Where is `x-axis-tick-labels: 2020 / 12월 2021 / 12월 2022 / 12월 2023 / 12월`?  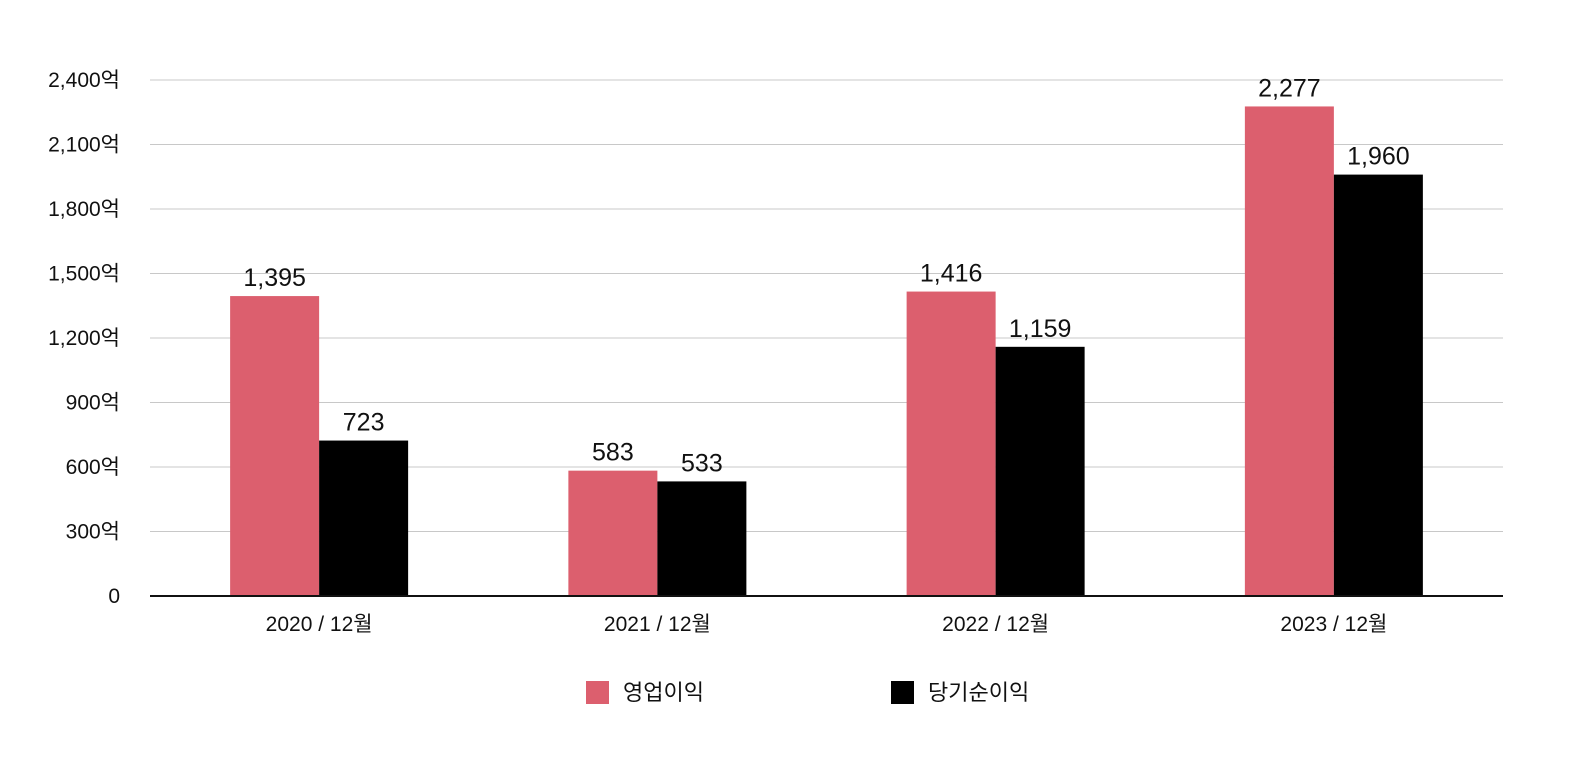
x-axis-tick-labels: 2020 / 12월 2021 / 12월 2022 / 12월 2023 / 12월 is located at coordinates (827, 624).